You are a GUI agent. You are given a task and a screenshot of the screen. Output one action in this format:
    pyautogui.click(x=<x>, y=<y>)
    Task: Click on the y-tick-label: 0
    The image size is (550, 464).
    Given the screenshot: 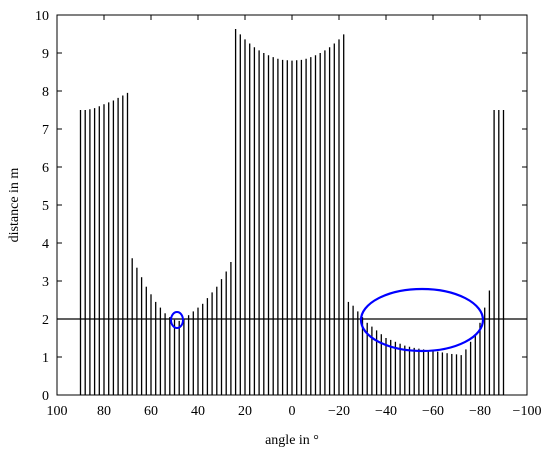 What is the action you would take?
    pyautogui.click(x=45, y=396)
    